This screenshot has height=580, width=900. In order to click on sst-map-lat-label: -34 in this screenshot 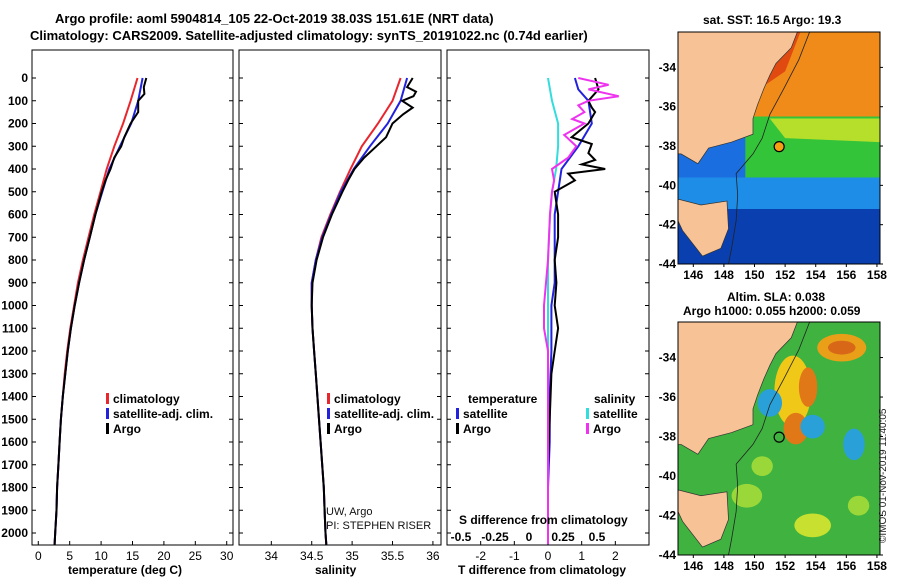, I will do `click(668, 67)`.